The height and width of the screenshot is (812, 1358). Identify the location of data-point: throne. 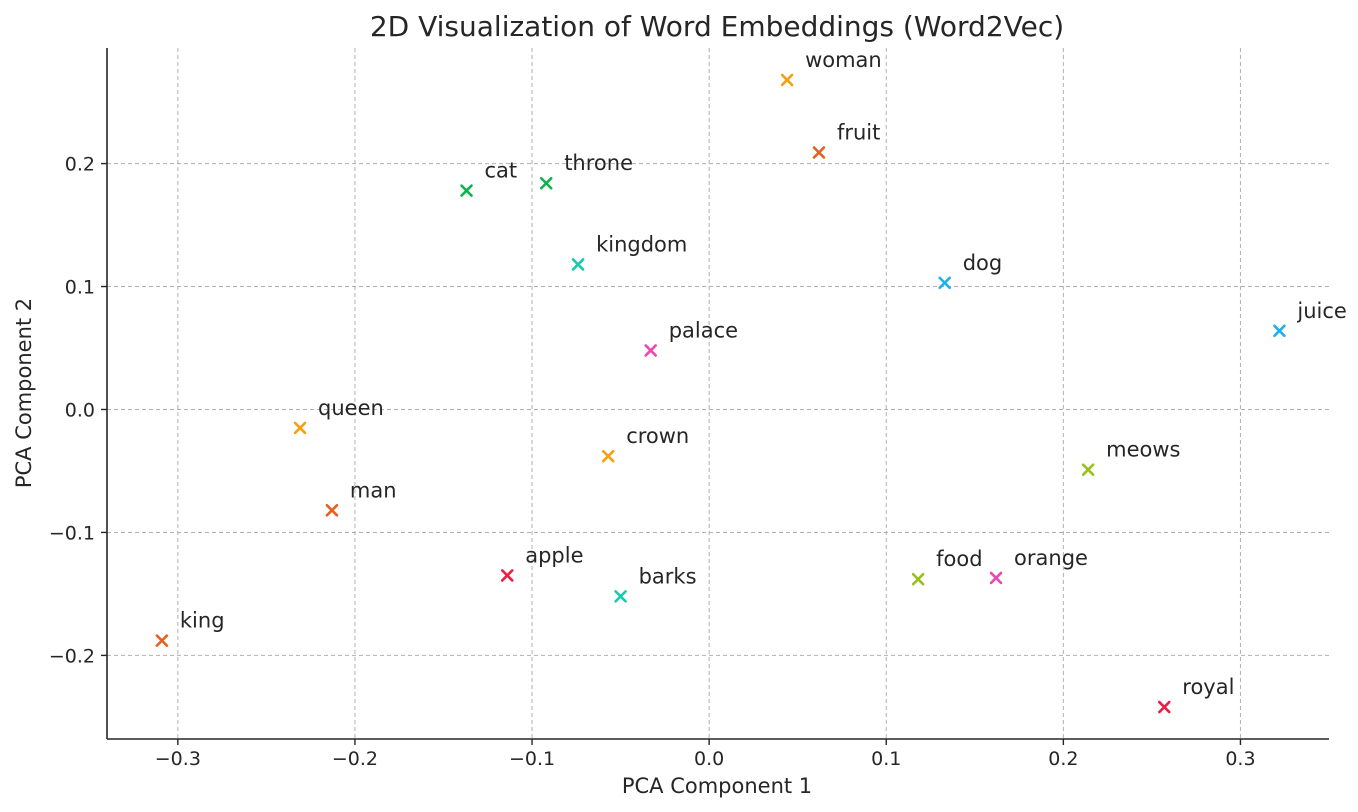
(586, 170).